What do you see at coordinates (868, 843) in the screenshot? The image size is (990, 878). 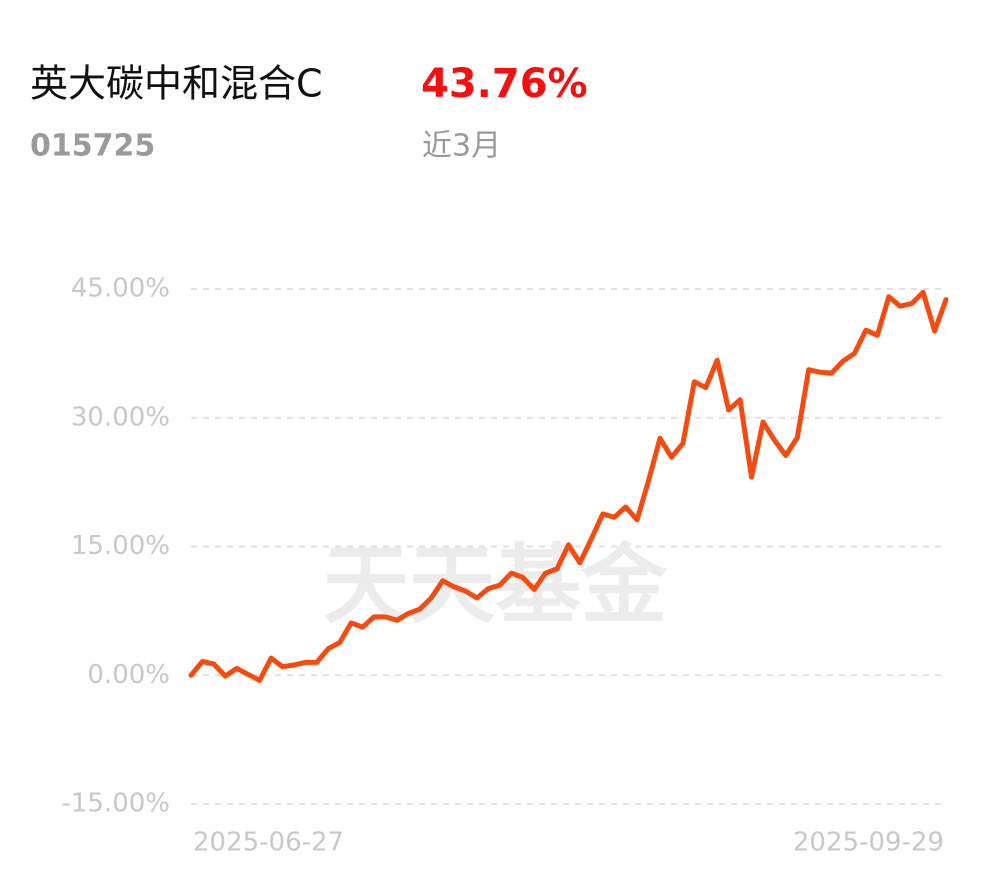 I see `x-tick-label: 2025-09-29` at bounding box center [868, 843].